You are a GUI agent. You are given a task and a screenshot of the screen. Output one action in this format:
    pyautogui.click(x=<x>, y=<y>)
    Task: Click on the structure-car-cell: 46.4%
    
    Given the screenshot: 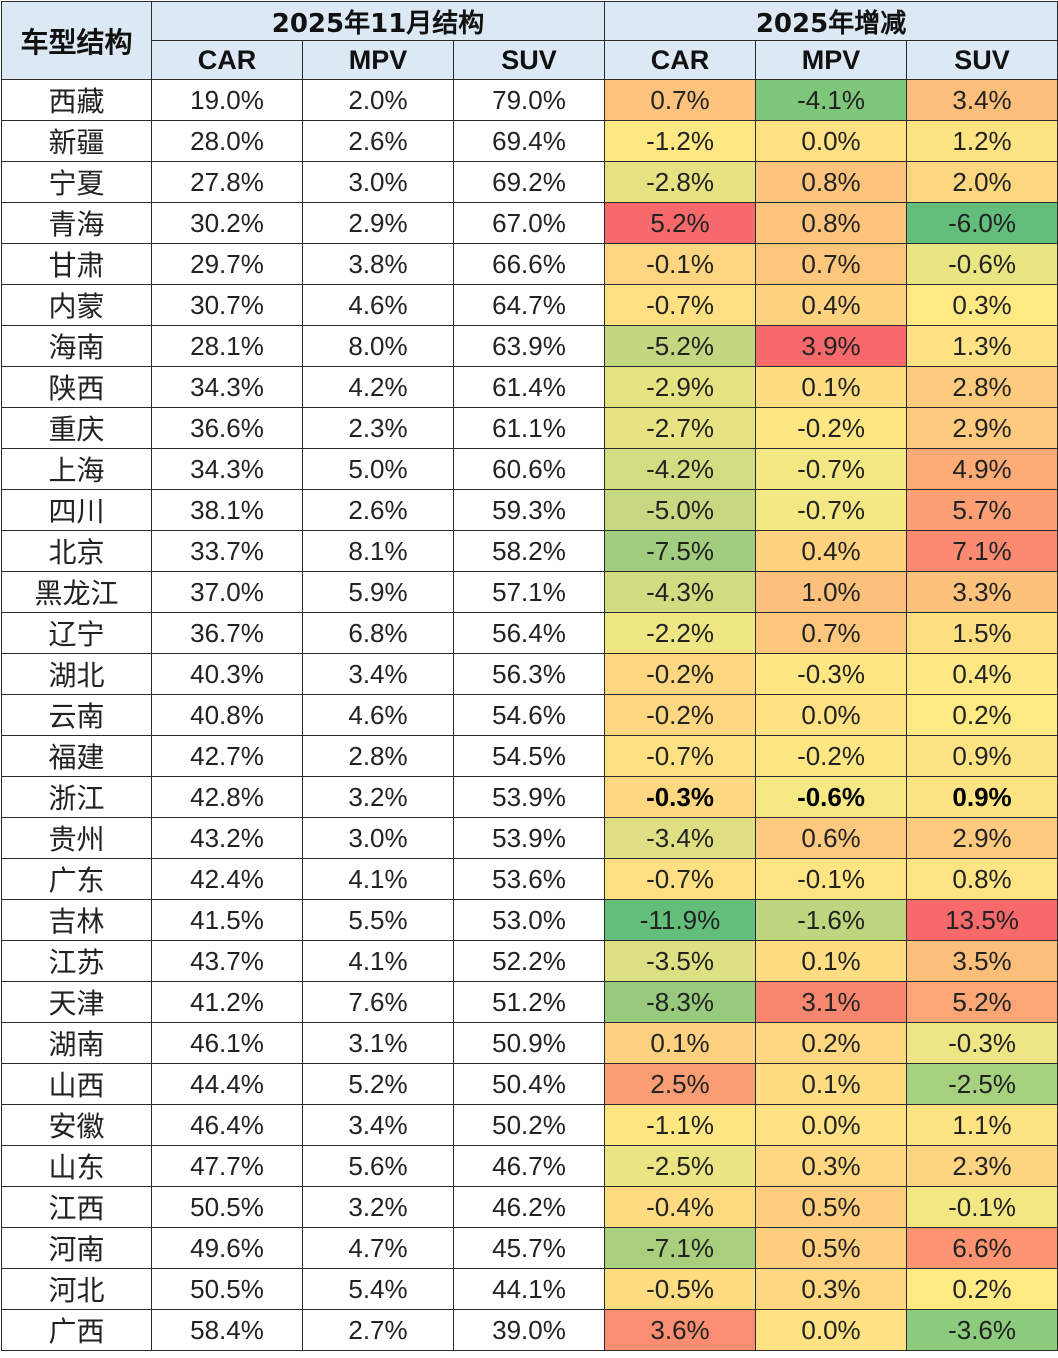 What is the action you would take?
    pyautogui.click(x=227, y=1125)
    